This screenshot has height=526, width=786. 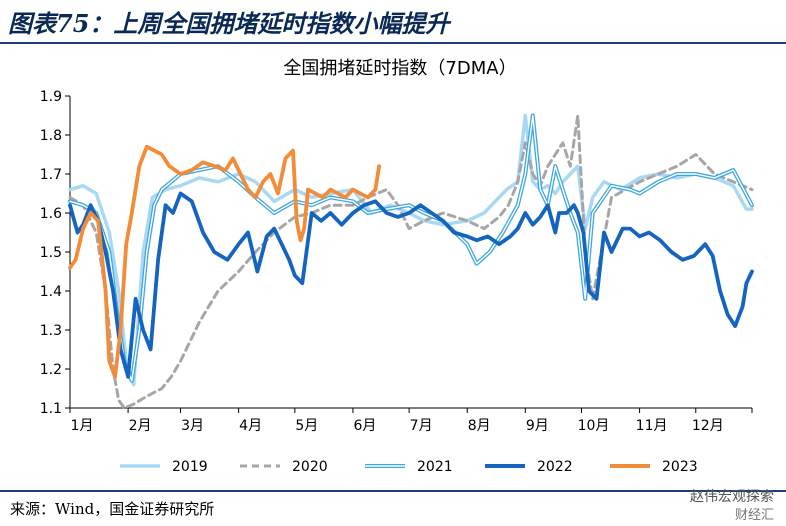 What do you see at coordinates (190, 467) in the screenshot?
I see `legend-label-2019: 2019` at bounding box center [190, 467].